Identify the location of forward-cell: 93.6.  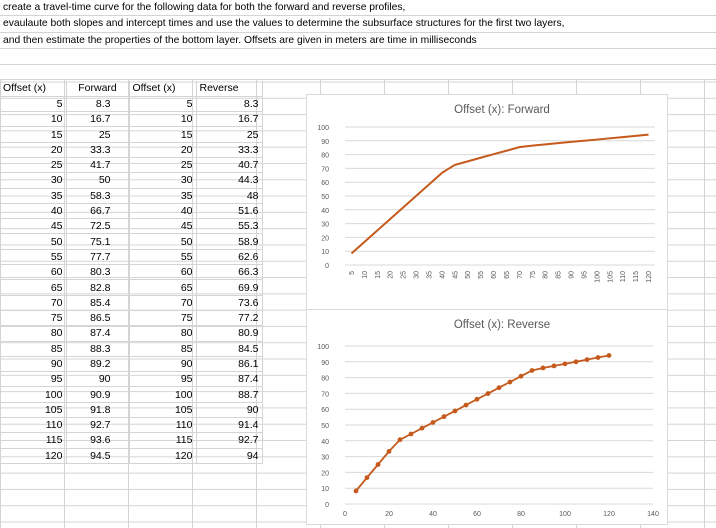
(98, 440).